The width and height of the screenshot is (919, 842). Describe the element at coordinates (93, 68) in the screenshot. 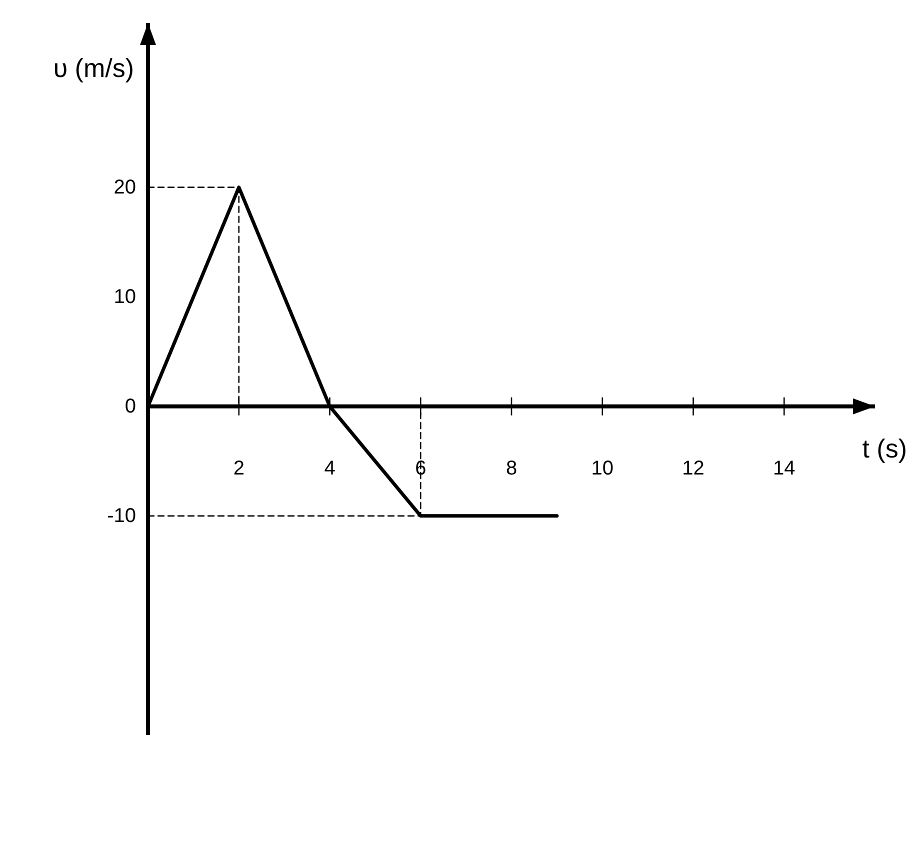

I see `y-axis-title: υ (m/s)` at that location.